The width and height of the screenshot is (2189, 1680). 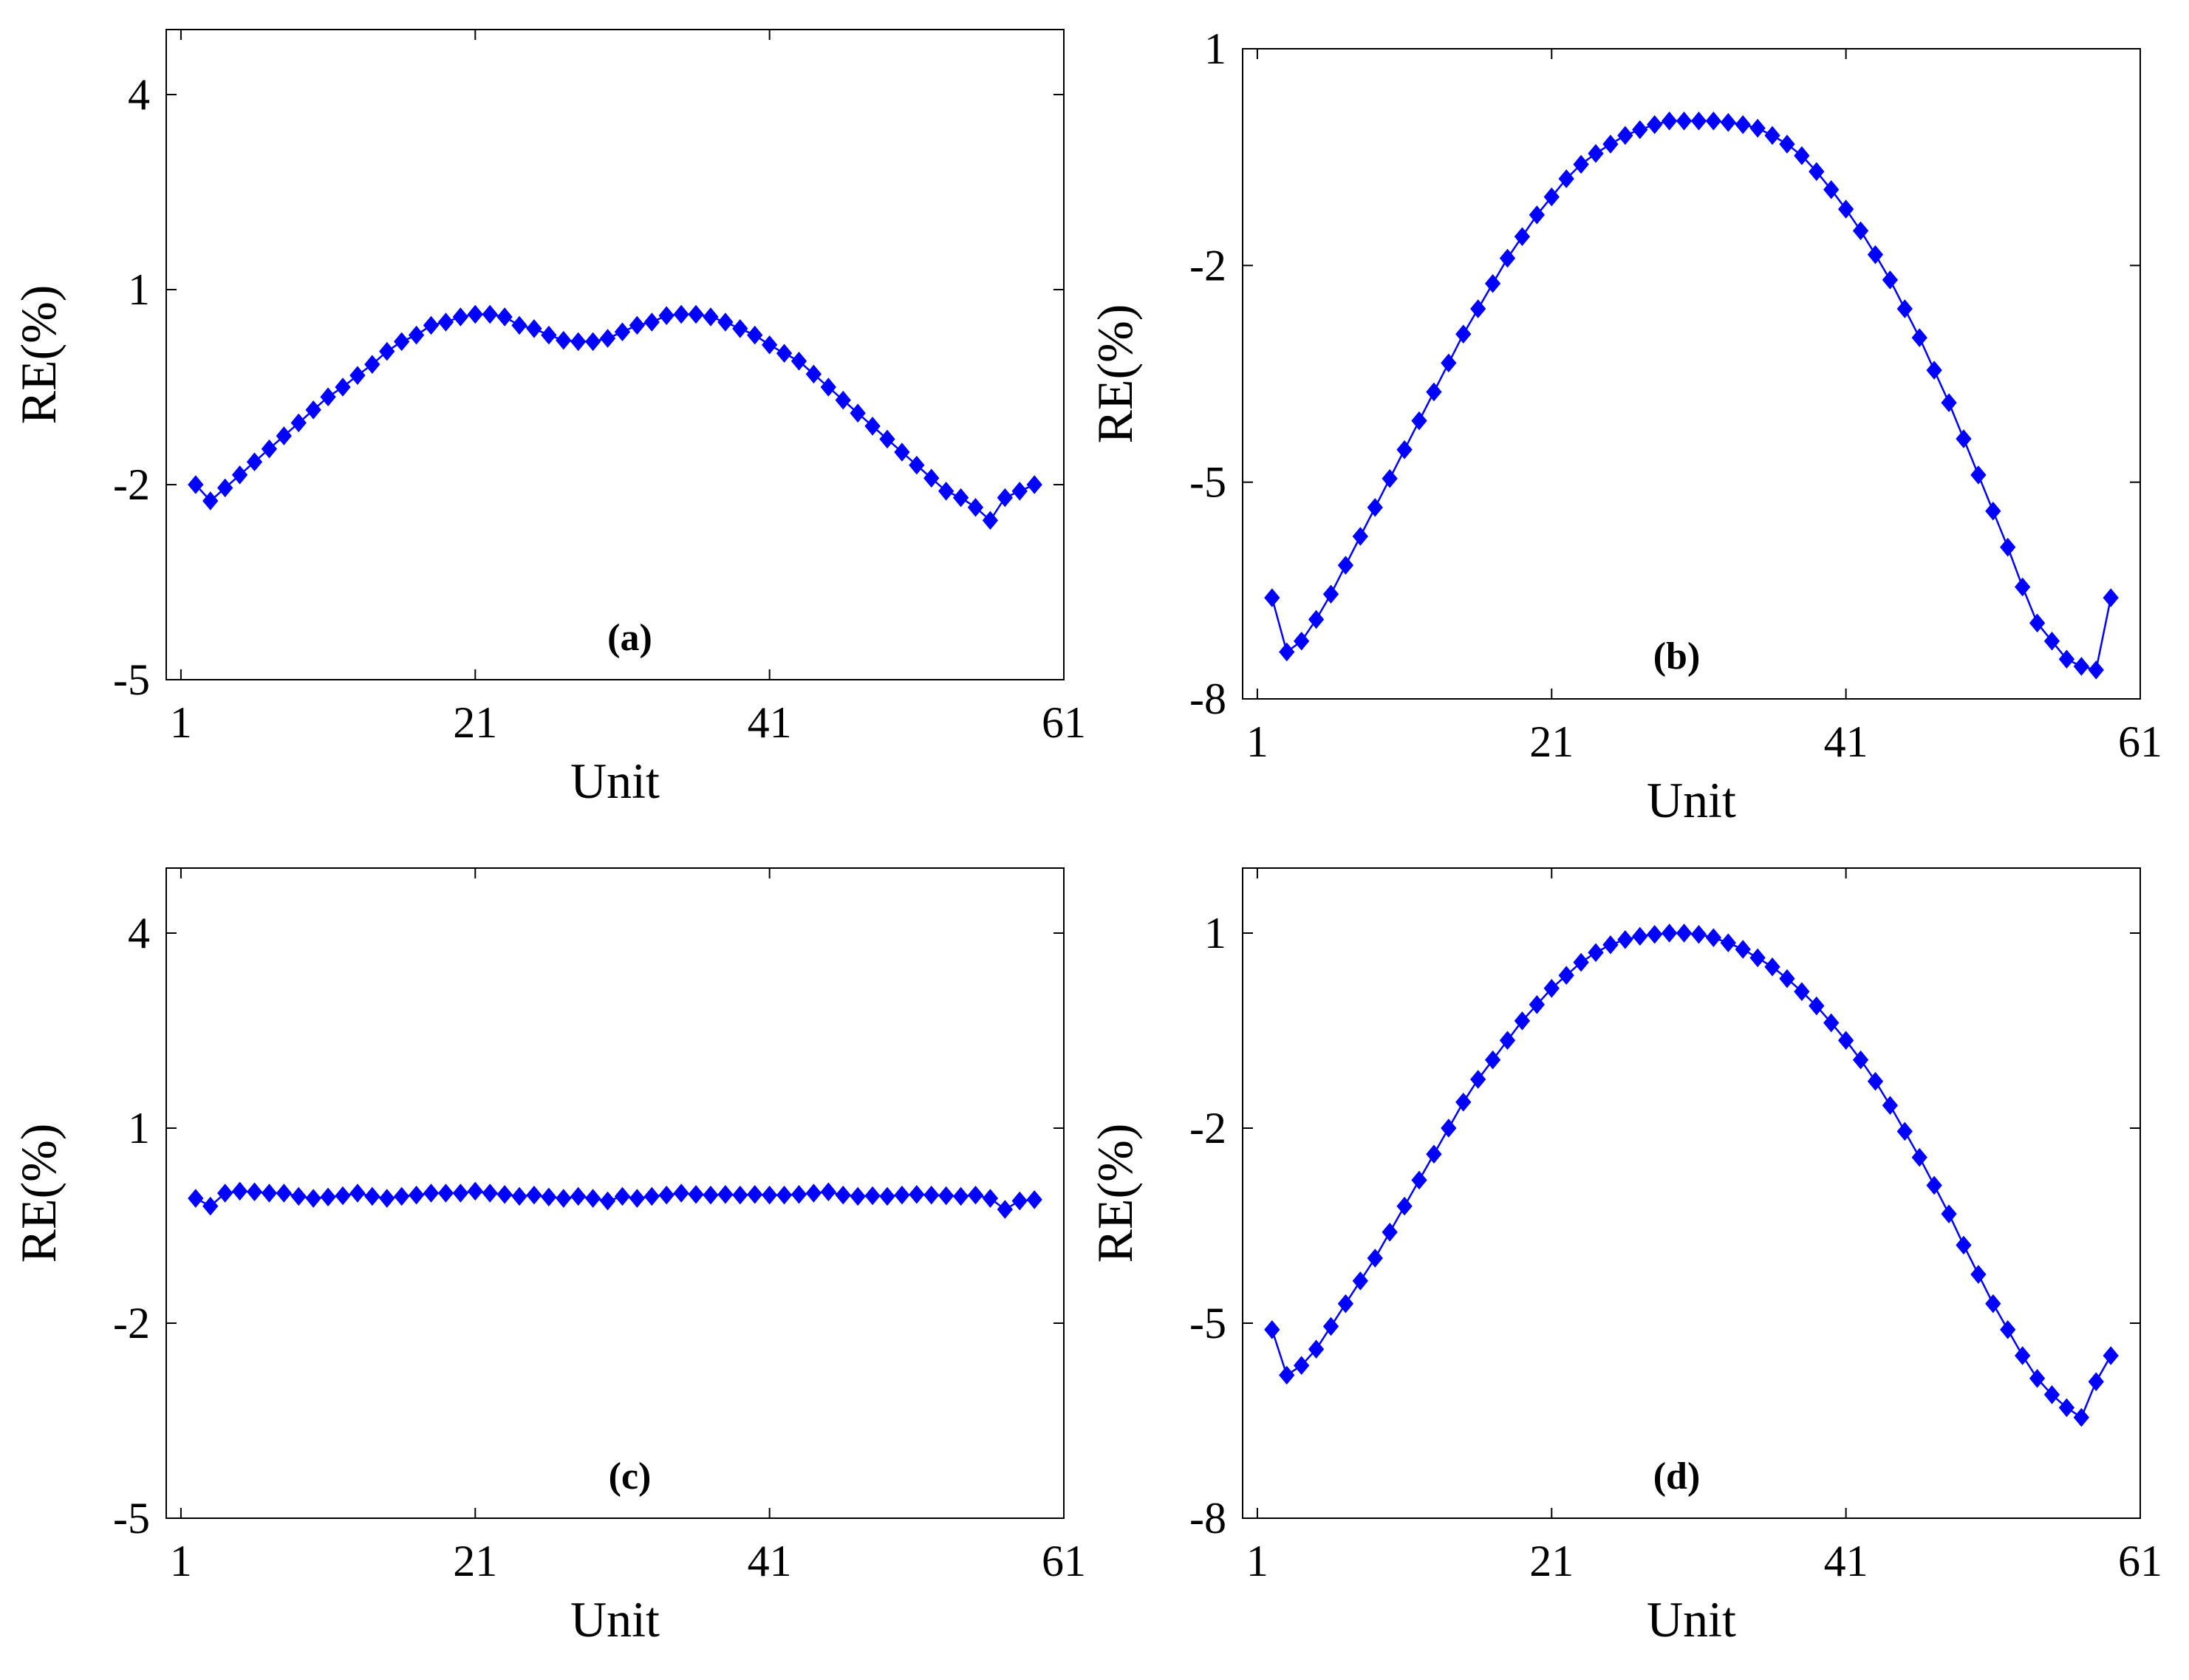 I want to click on y-axis-label-a: RE(%), so click(x=38, y=355).